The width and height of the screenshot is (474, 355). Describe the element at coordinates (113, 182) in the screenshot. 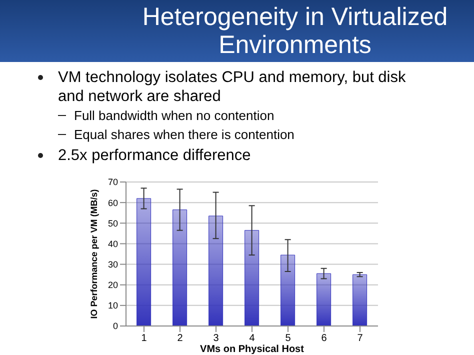

I see `y-tick-label: 70` at that location.